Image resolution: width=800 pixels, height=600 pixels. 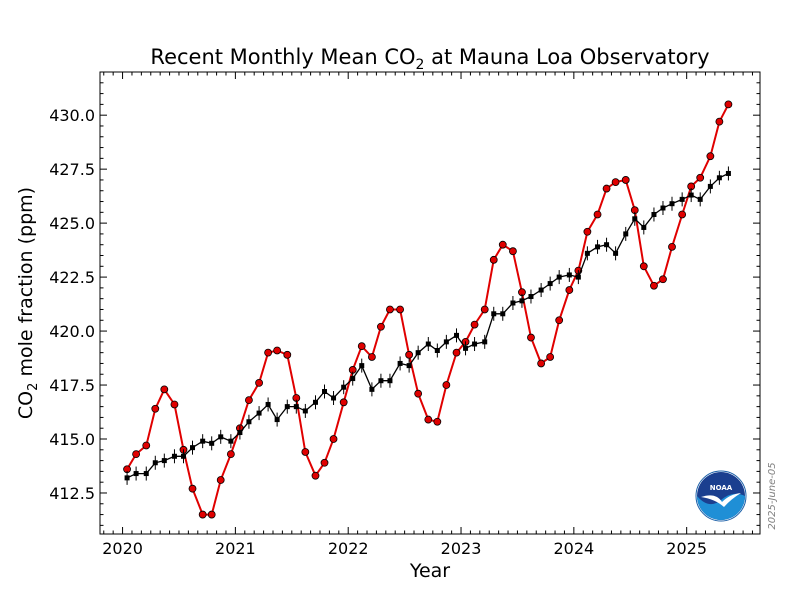 What do you see at coordinates (721, 506) in the screenshot?
I see `noaa-logo-bottom` at bounding box center [721, 506].